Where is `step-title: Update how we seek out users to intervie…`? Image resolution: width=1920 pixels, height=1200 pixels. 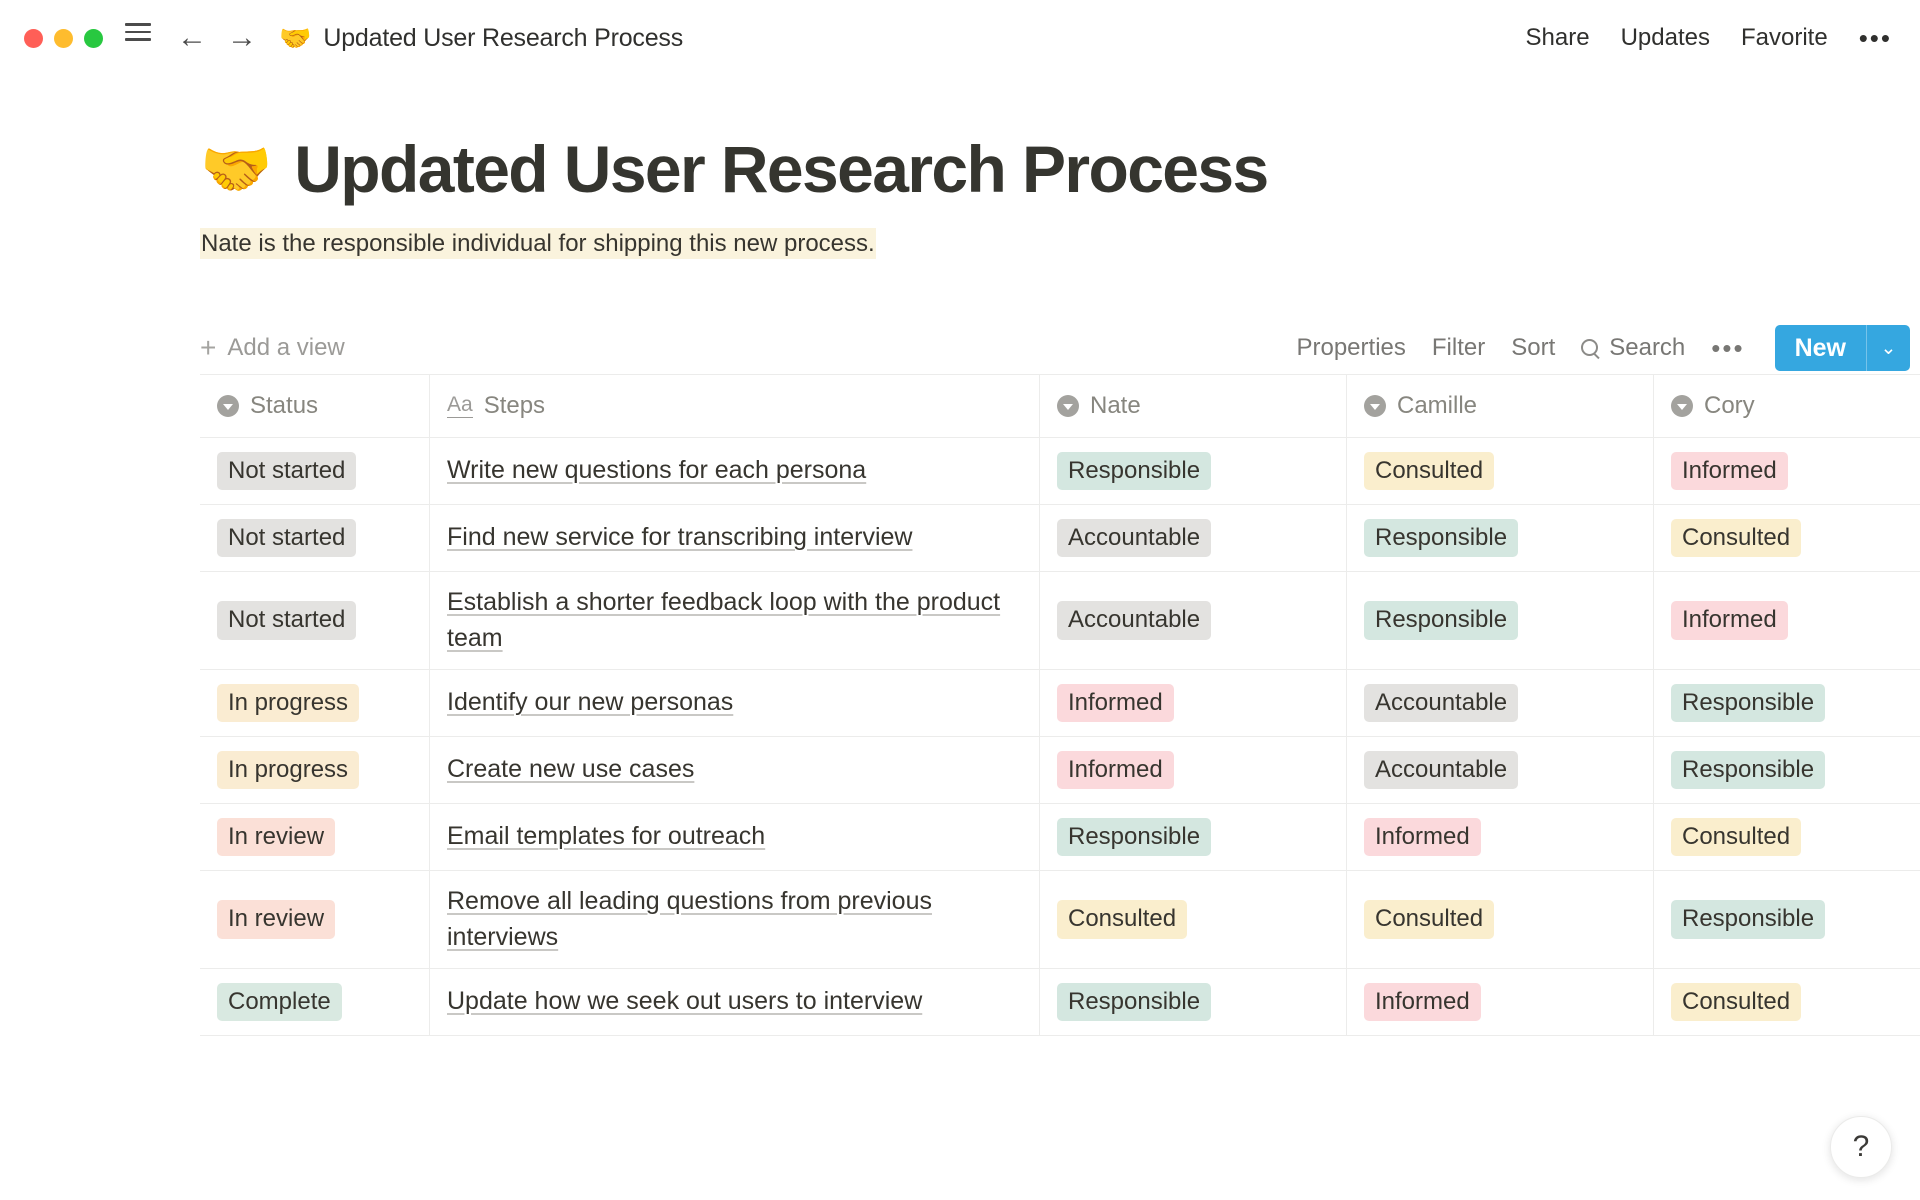 step-title: Update how we seek out users to intervie… is located at coordinates (685, 1001).